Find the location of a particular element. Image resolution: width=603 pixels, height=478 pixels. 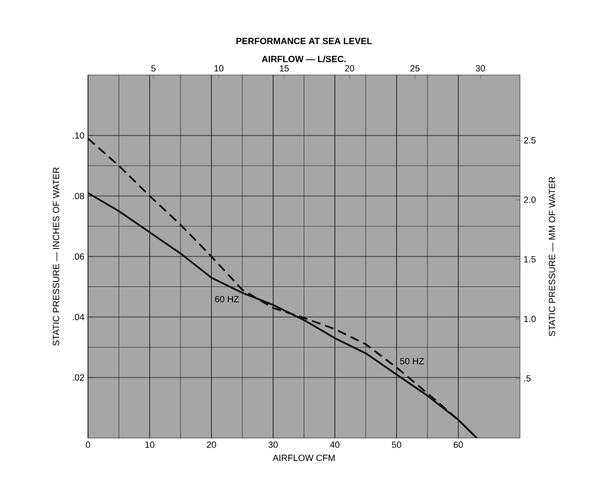

y2-tick-label: 1.0 is located at coordinates (530, 319).